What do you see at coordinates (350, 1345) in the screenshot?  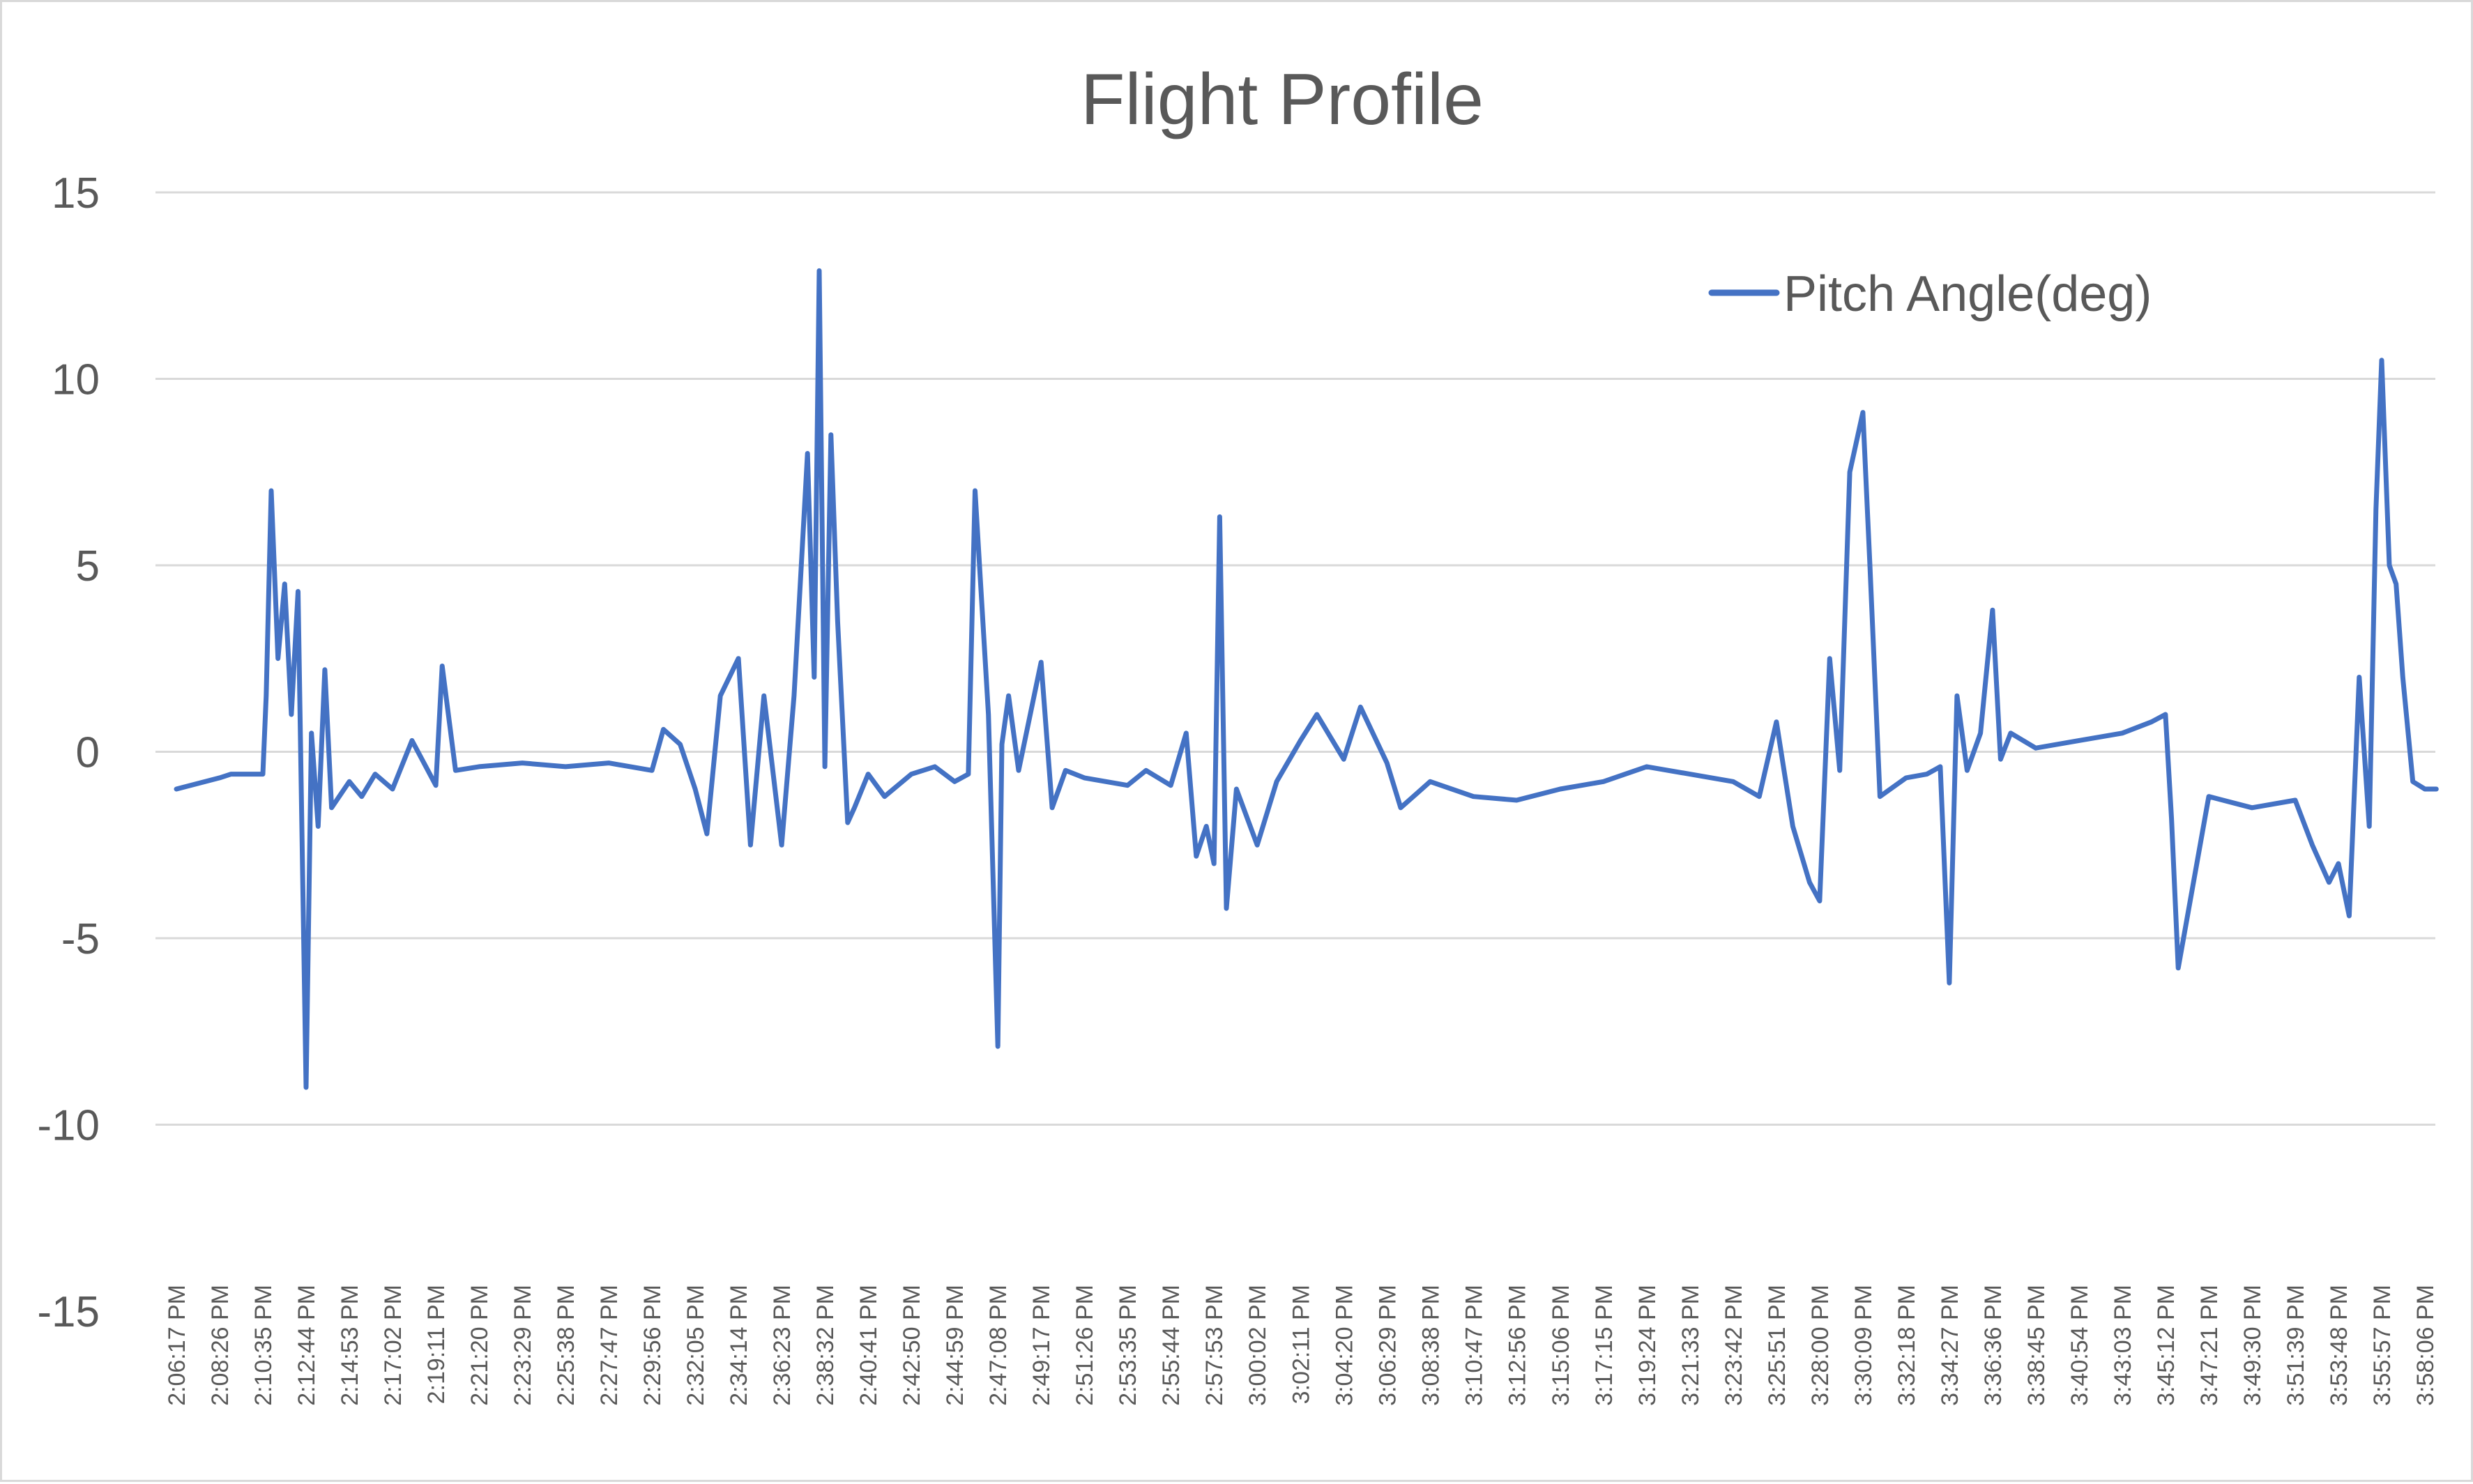 I see `x-tick-label: 2:14:53 PM` at bounding box center [350, 1345].